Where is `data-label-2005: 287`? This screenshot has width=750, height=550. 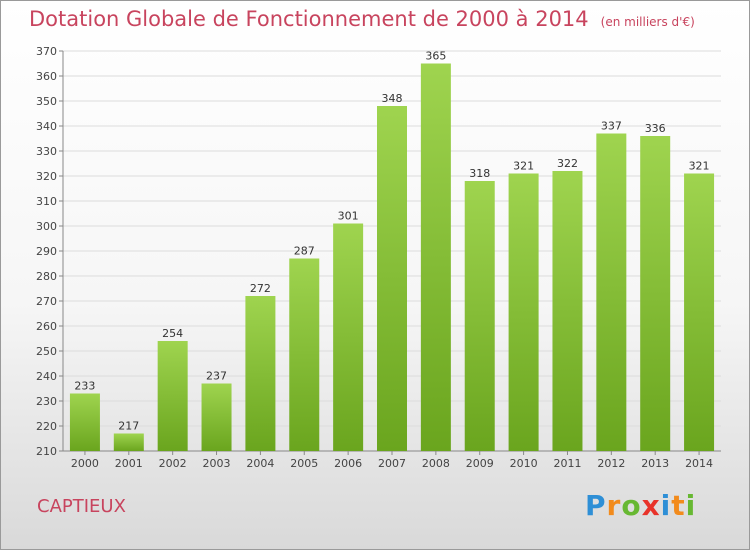 data-label-2005: 287 is located at coordinates (304, 251).